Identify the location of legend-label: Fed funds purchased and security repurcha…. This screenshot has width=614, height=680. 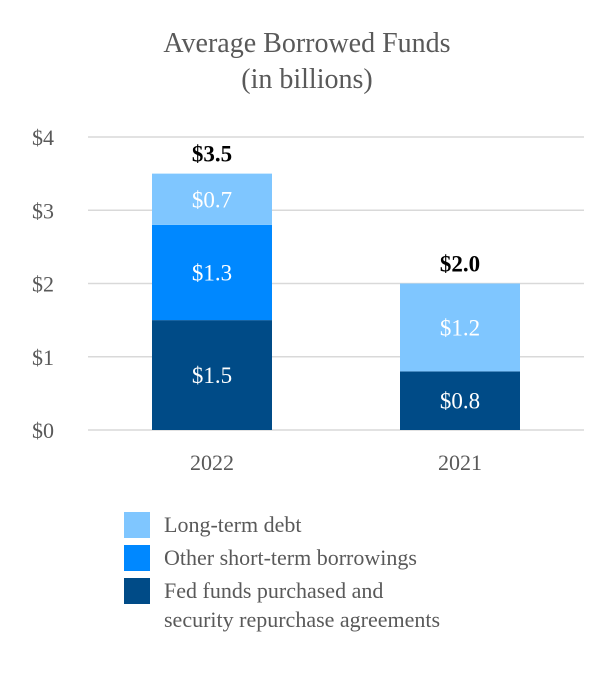
(334, 605).